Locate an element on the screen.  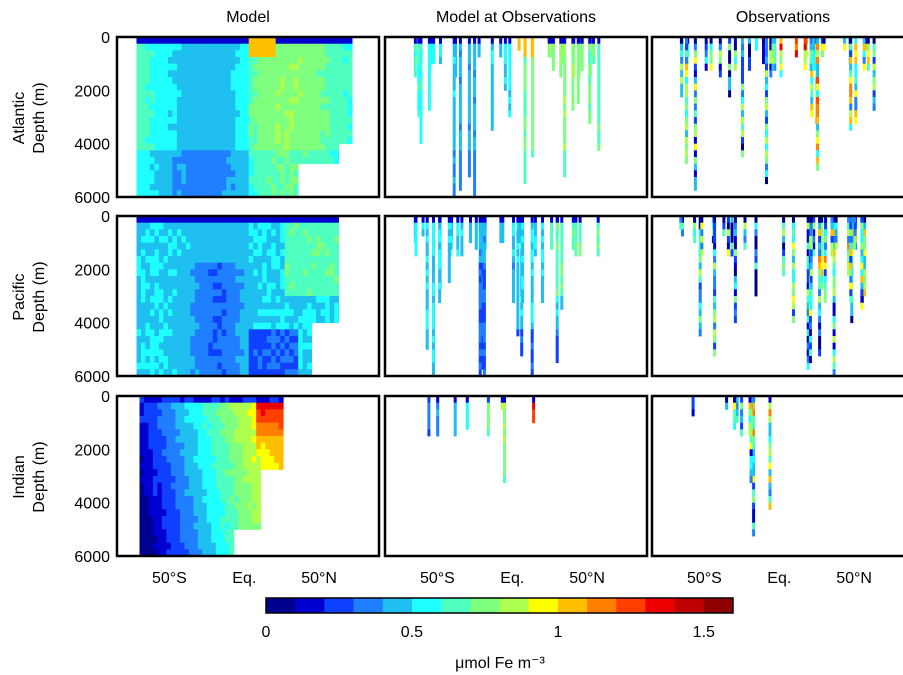
colorbar-cells is located at coordinates (500, 605).